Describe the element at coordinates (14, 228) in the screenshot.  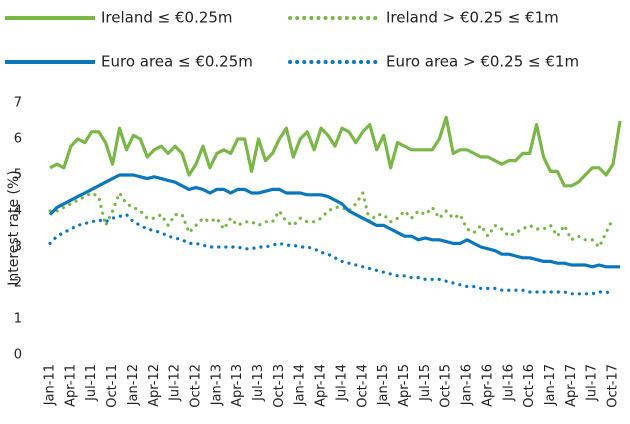
I see `y-axis-title: Interest rate (%)` at that location.